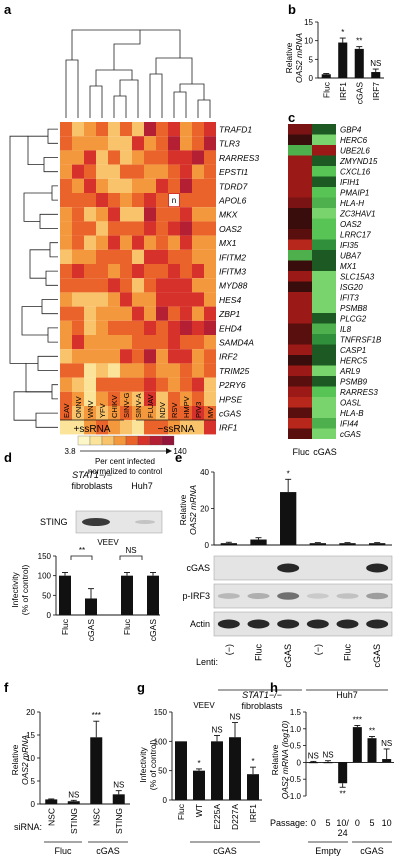  Describe the element at coordinates (96, 817) in the screenshot. I see `x-tick-label: NSC` at that location.